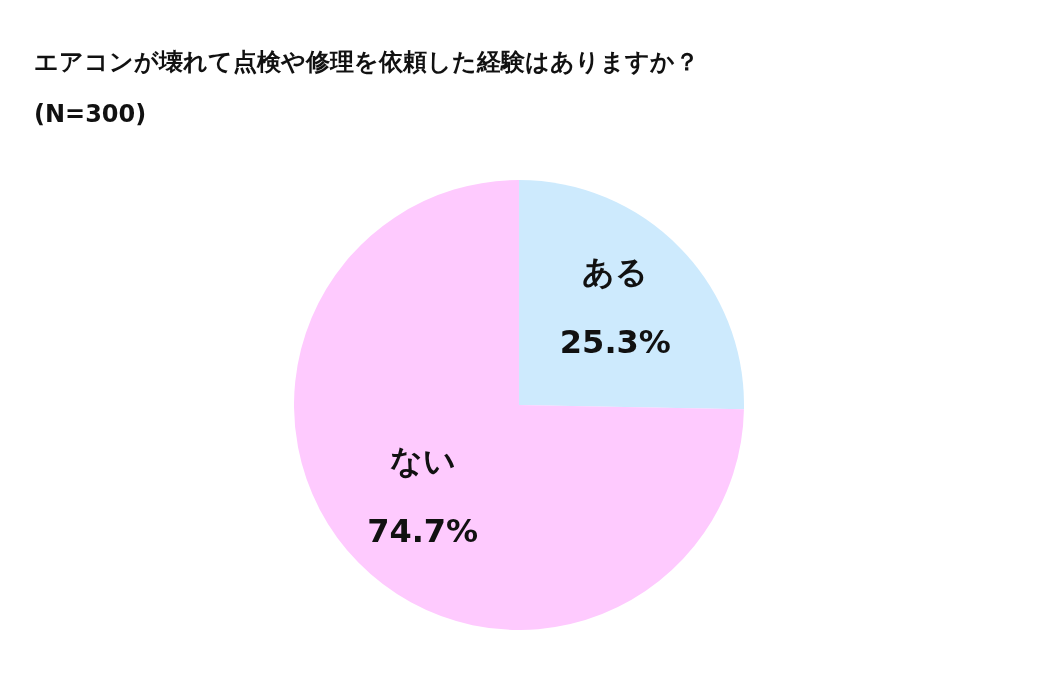 This screenshot has height=677, width=1040. What do you see at coordinates (615, 341) in the screenshot?
I see `data-label: 25.3%` at bounding box center [615, 341].